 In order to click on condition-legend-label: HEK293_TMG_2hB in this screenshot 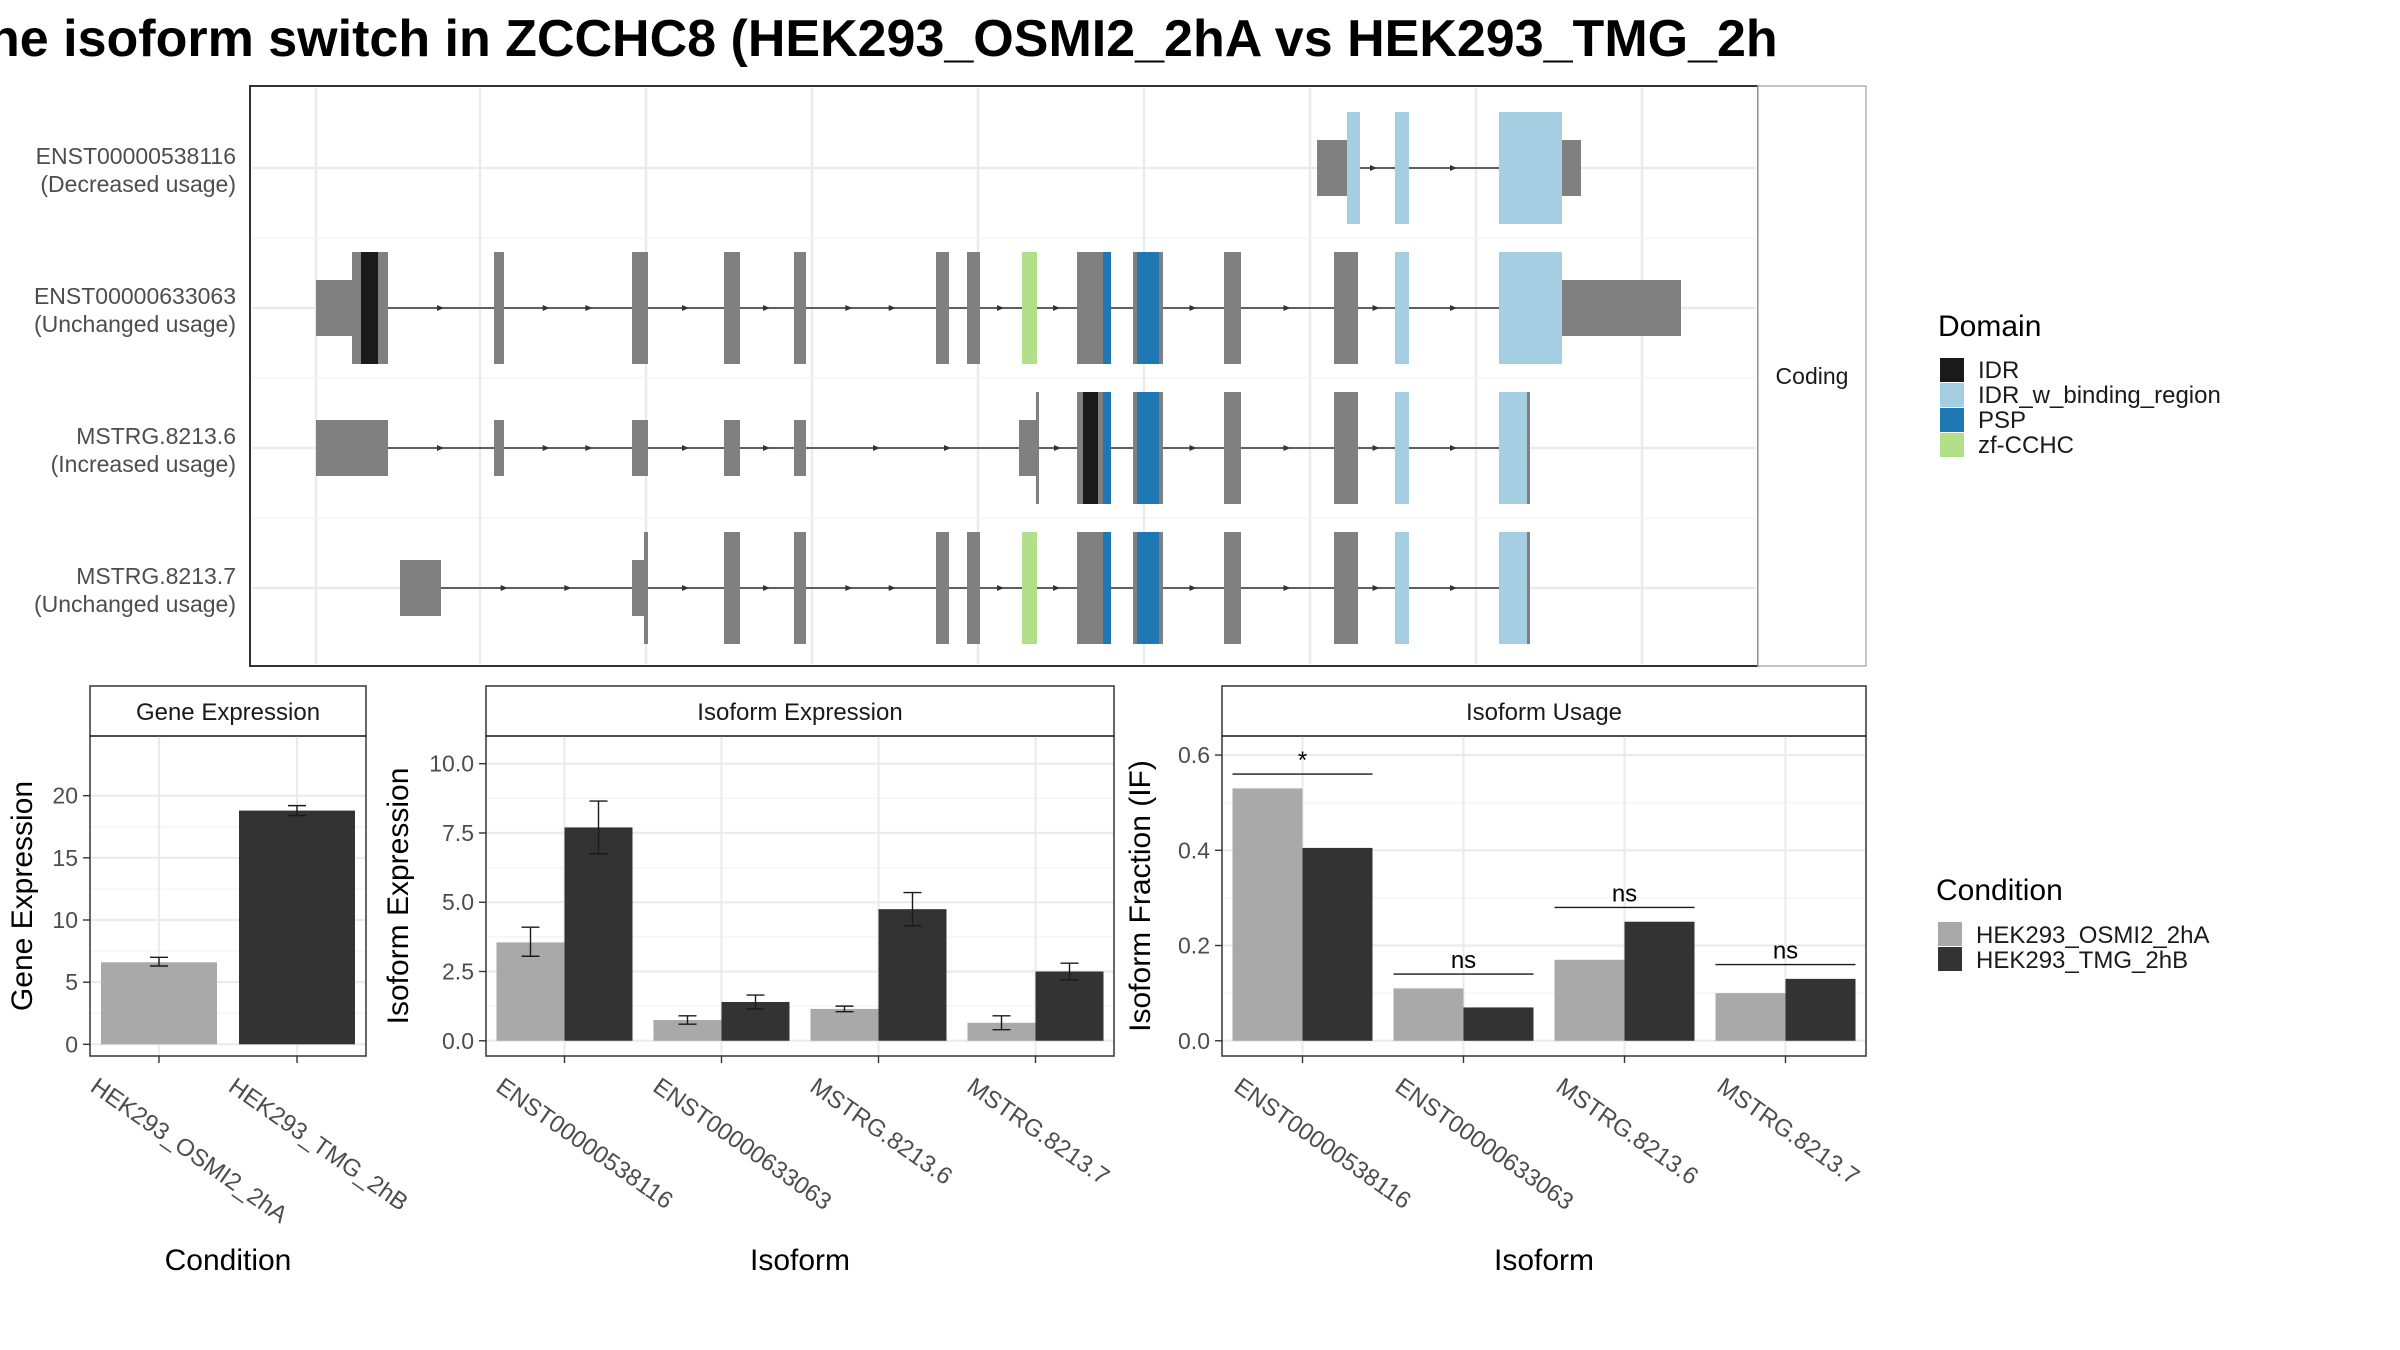, I will do `click(2082, 960)`.